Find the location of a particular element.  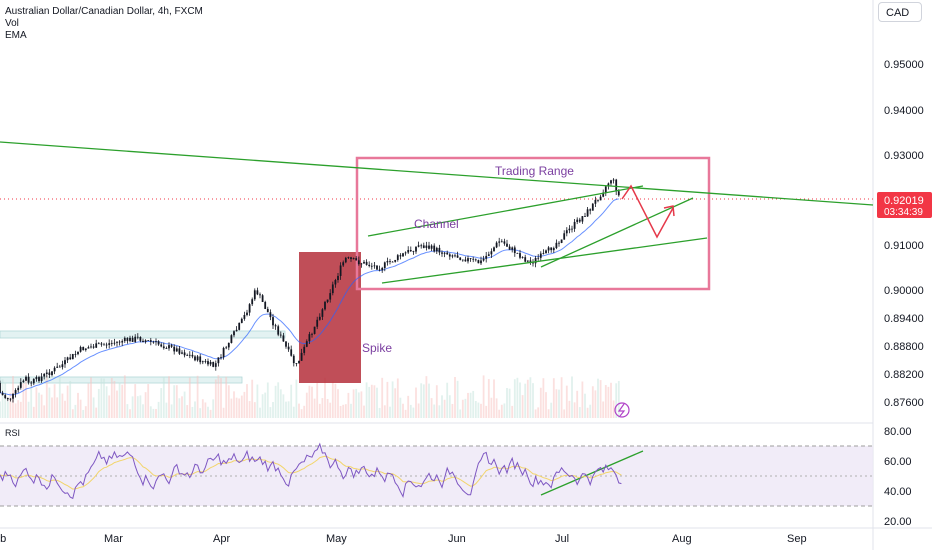

projection-arrow is located at coordinates (647, 211).